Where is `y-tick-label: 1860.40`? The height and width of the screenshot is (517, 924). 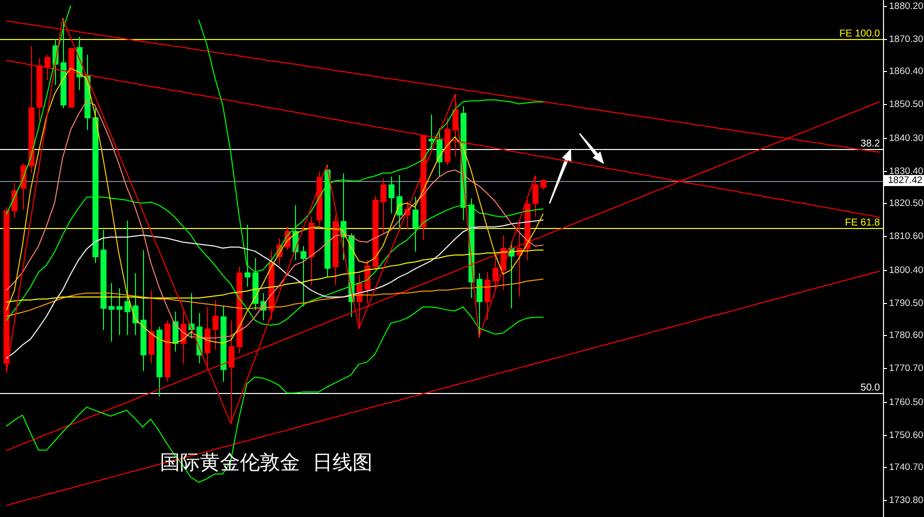
y-tick-label: 1860.40 is located at coordinates (906, 71).